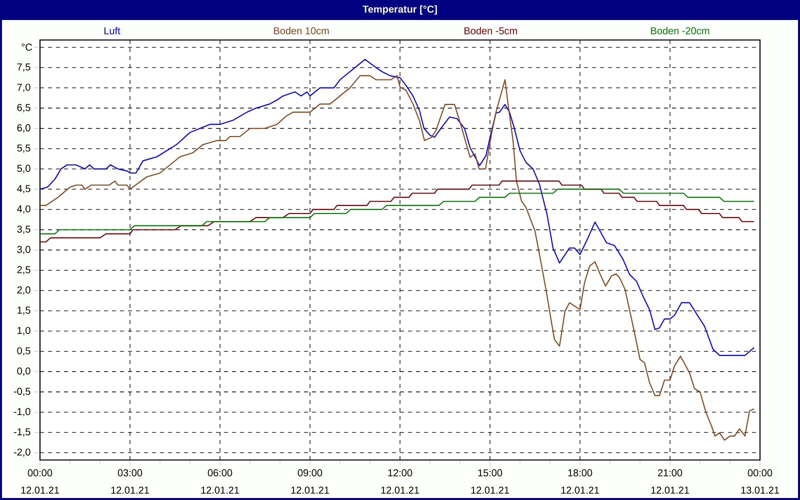  I want to click on x-tick-label: 21:00 12.01.21, so click(670, 481).